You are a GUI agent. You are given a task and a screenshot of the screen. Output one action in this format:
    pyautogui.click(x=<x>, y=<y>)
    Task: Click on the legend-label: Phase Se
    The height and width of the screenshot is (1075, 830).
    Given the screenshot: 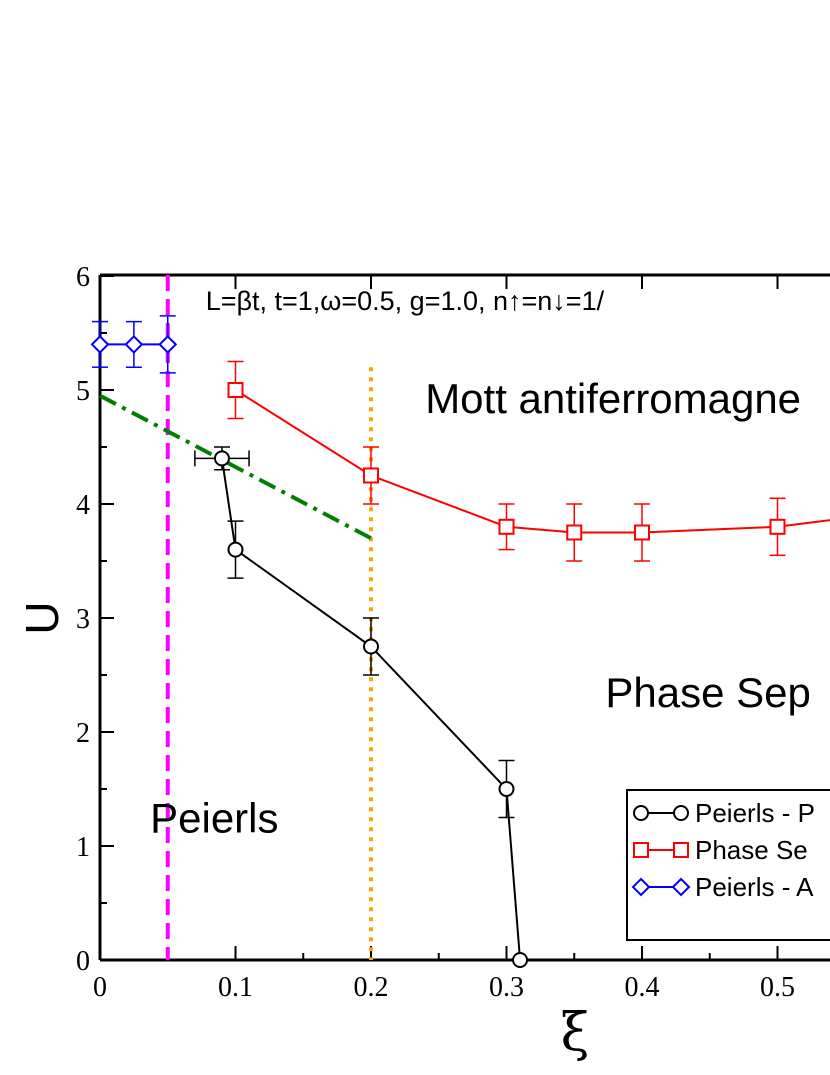 What is the action you would take?
    pyautogui.click(x=751, y=850)
    